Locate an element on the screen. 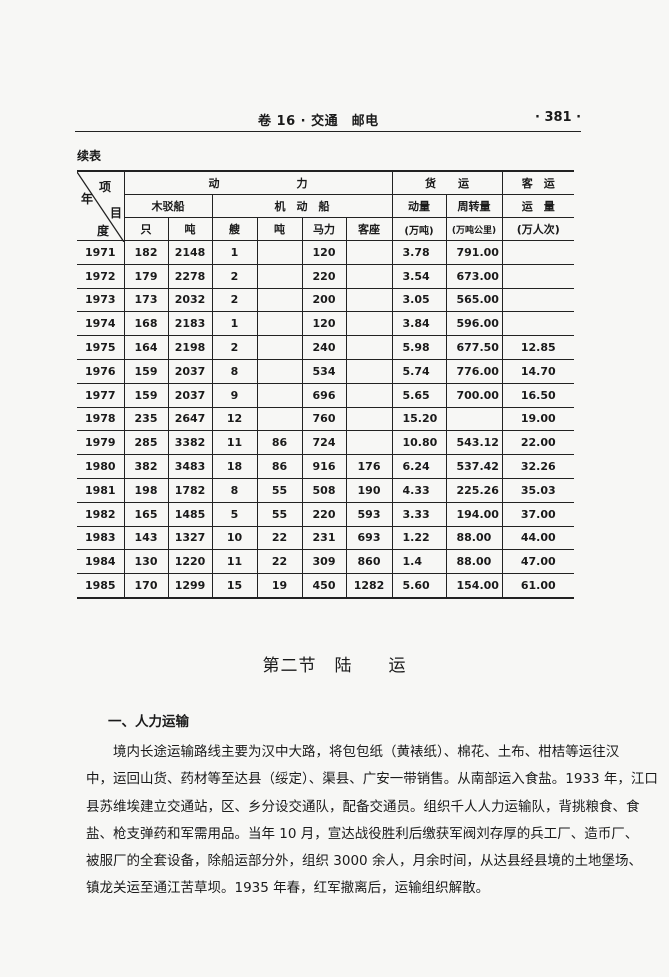  table-row: 1972 179 2278 2 220 3.54 673.00 is located at coordinates (325, 276).